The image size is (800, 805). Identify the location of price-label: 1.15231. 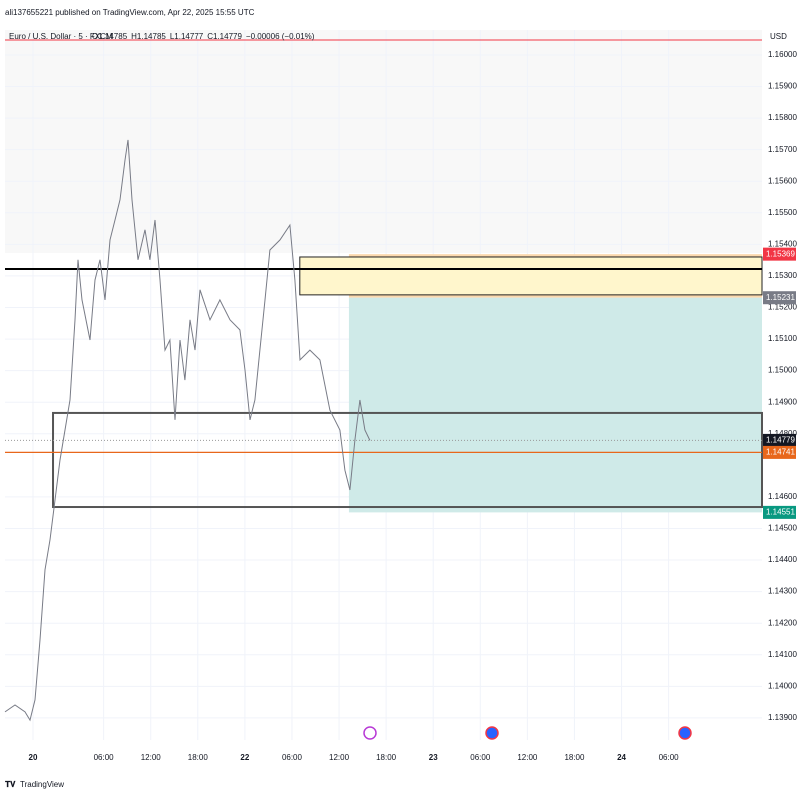
(780, 297).